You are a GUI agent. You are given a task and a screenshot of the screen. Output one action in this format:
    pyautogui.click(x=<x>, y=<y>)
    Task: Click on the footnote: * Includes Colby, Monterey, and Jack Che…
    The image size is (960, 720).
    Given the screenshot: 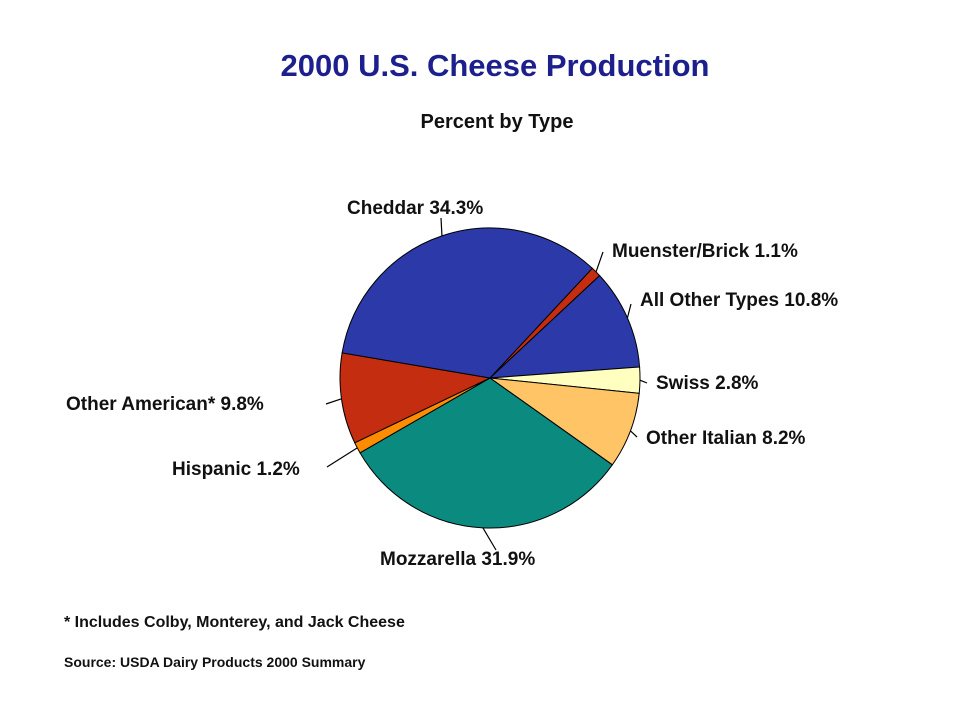 What is the action you would take?
    pyautogui.click(x=234, y=622)
    